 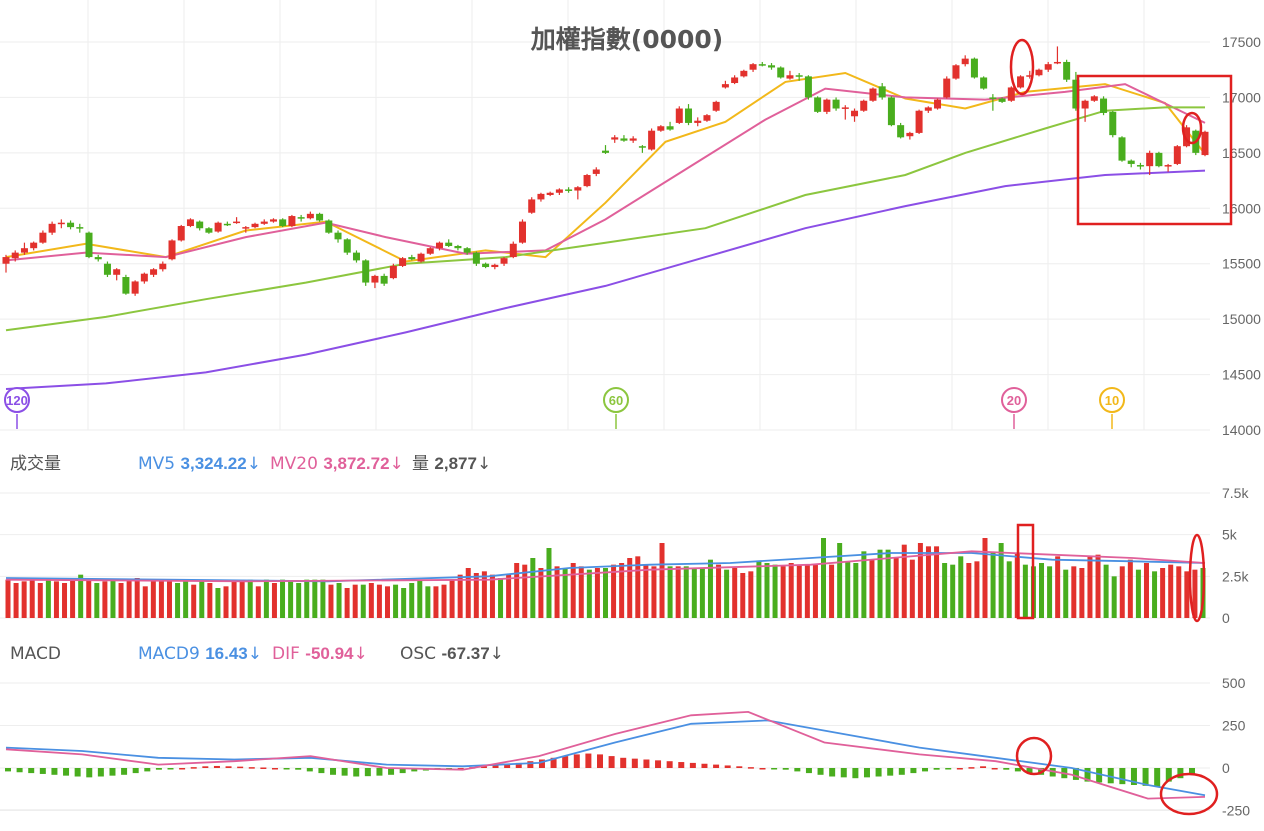 I want to click on volume-panel-label: 成交量, so click(x=35, y=464).